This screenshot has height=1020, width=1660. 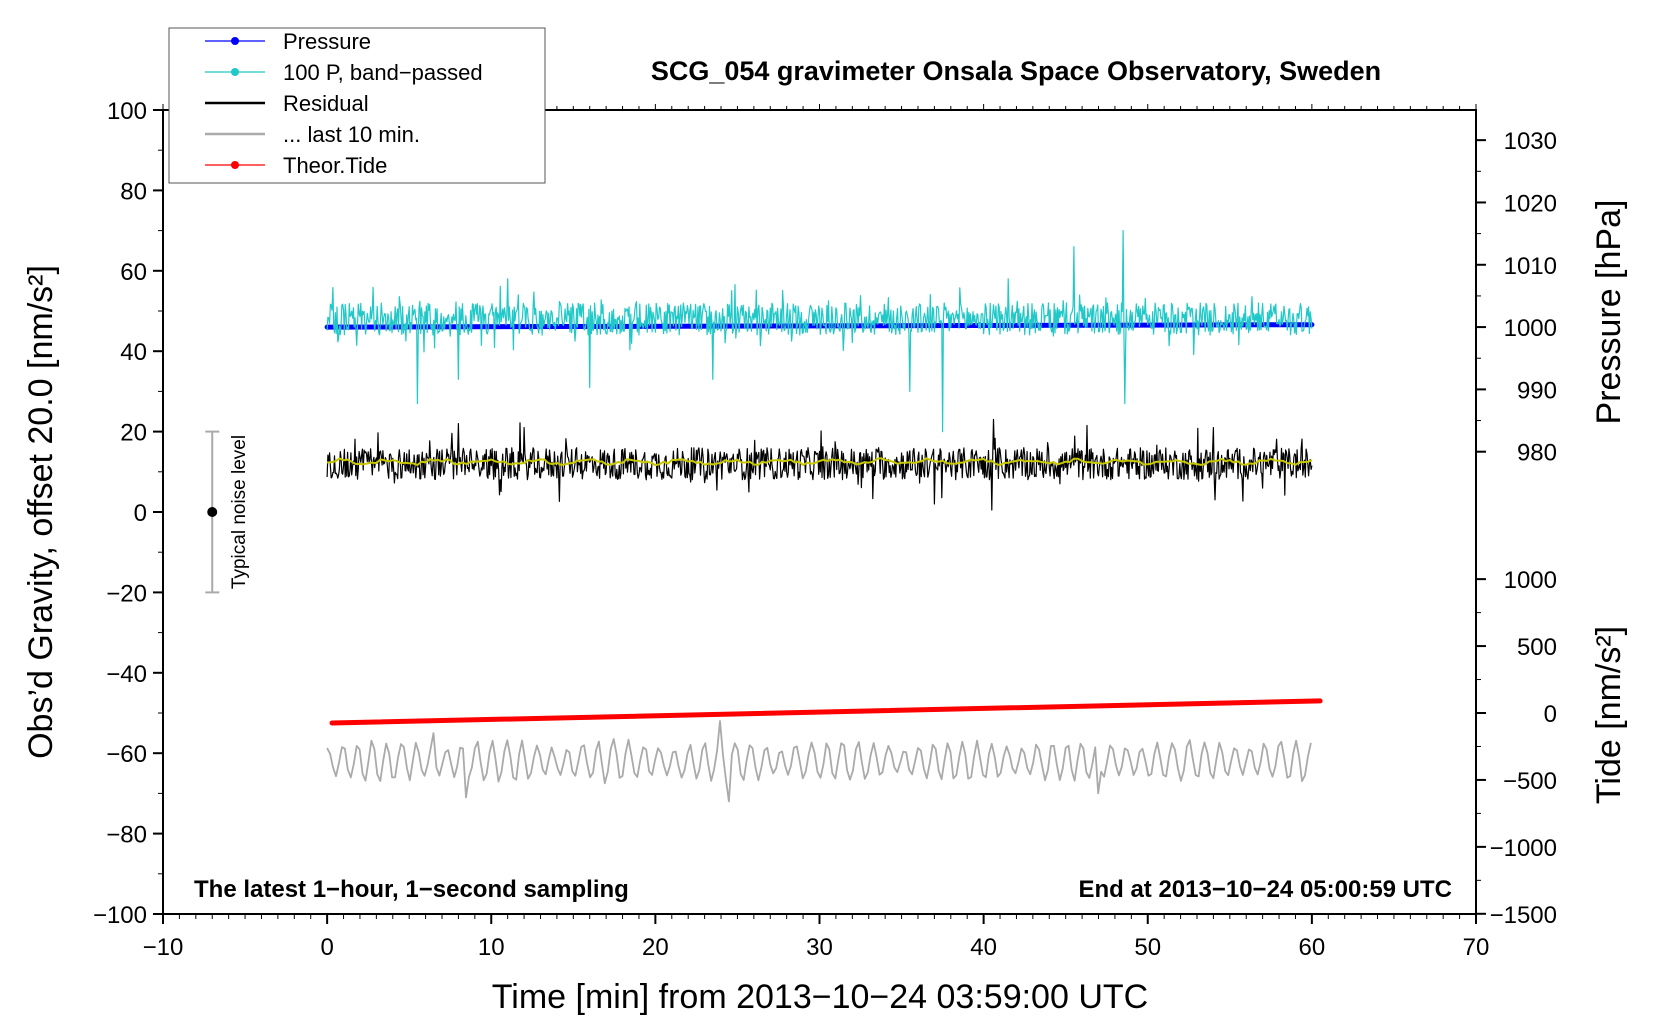 What do you see at coordinates (411, 889) in the screenshot?
I see `sampling-note: The latest 1−hour, 1−second sampling` at bounding box center [411, 889].